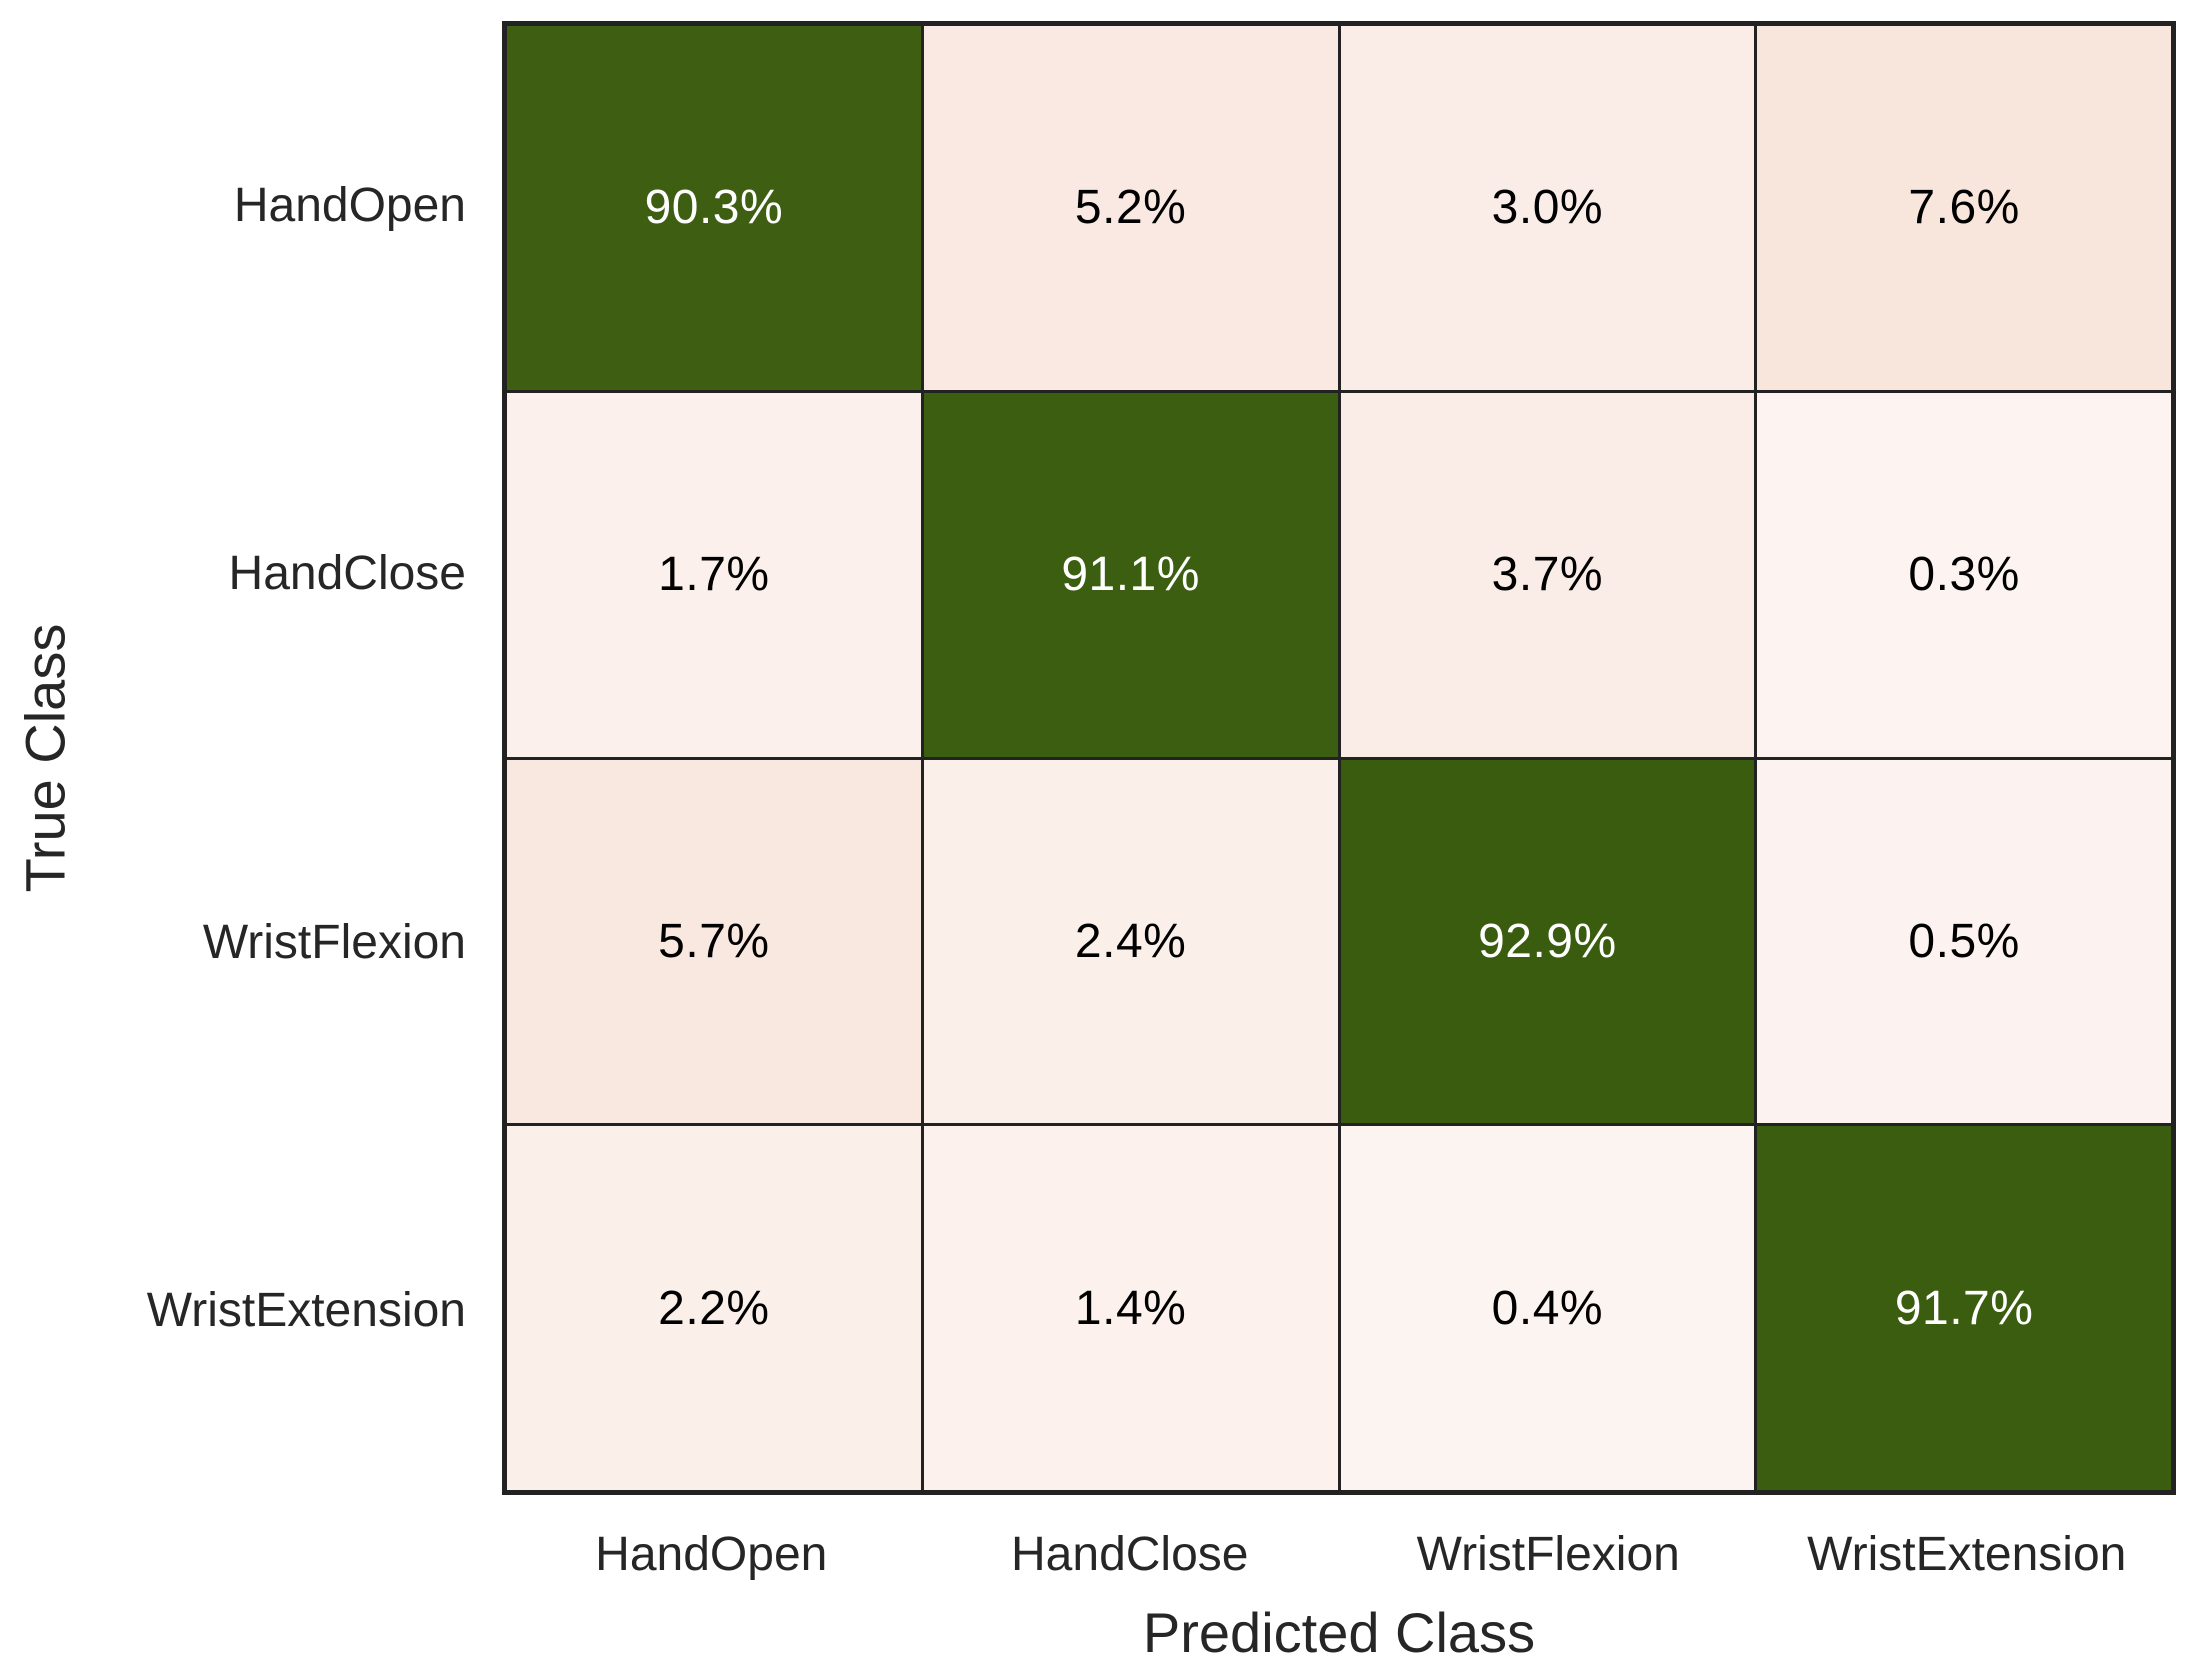 The height and width of the screenshot is (1675, 2195). I want to click on x-tick-label-WristFlexion: WristFlexion, so click(1548, 1554).